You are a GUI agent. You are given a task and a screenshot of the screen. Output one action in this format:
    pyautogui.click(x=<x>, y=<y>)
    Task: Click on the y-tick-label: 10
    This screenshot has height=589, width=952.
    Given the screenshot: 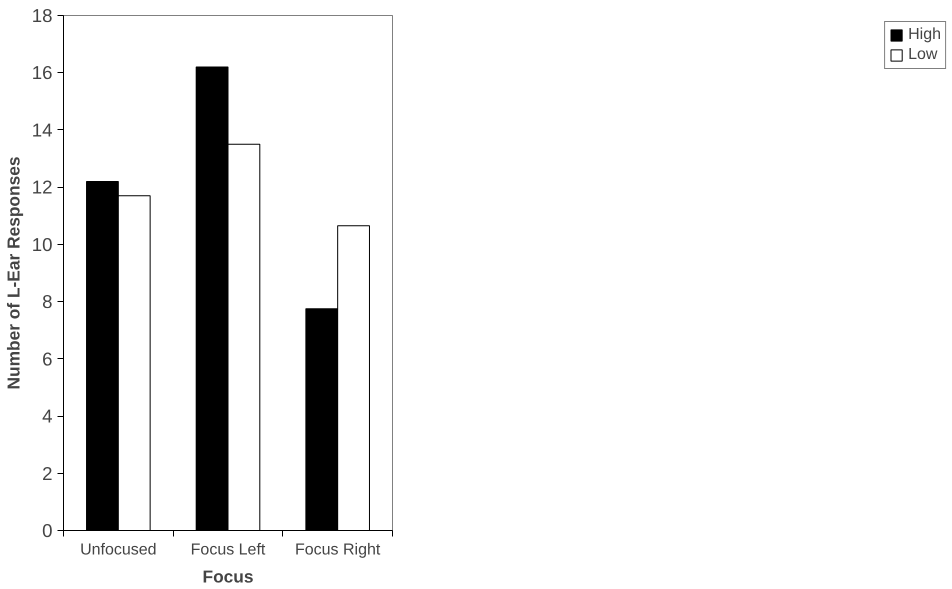 What is the action you would take?
    pyautogui.click(x=42, y=244)
    